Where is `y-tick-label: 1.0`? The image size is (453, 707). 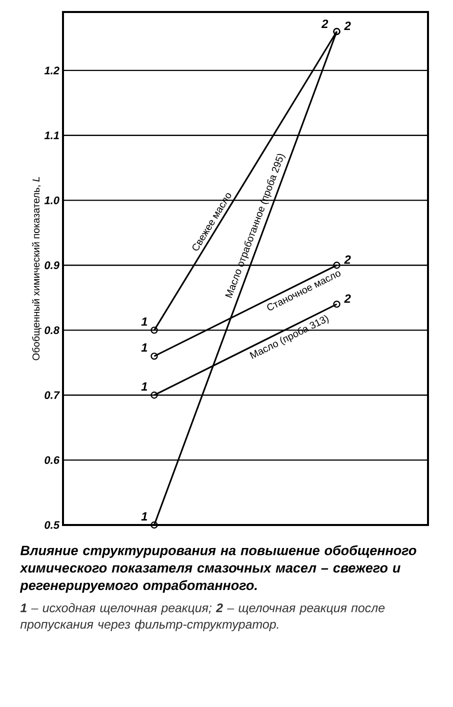 y-tick-label: 1.0 is located at coordinates (52, 200).